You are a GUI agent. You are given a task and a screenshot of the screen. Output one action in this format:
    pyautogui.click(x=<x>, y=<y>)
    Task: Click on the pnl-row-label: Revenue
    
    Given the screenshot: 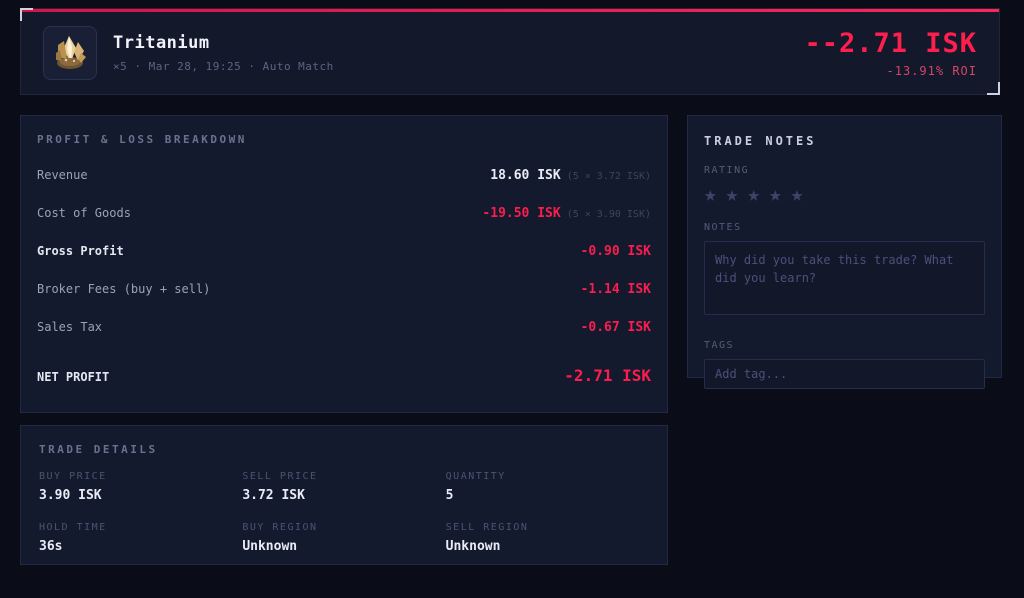 What is the action you would take?
    pyautogui.click(x=62, y=175)
    